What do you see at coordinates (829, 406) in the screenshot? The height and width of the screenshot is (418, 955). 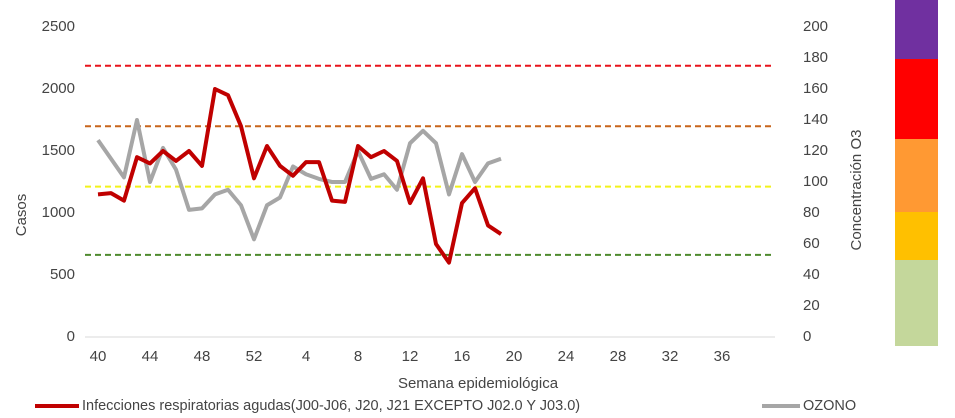 I see `legend-label: OZONO` at bounding box center [829, 406].